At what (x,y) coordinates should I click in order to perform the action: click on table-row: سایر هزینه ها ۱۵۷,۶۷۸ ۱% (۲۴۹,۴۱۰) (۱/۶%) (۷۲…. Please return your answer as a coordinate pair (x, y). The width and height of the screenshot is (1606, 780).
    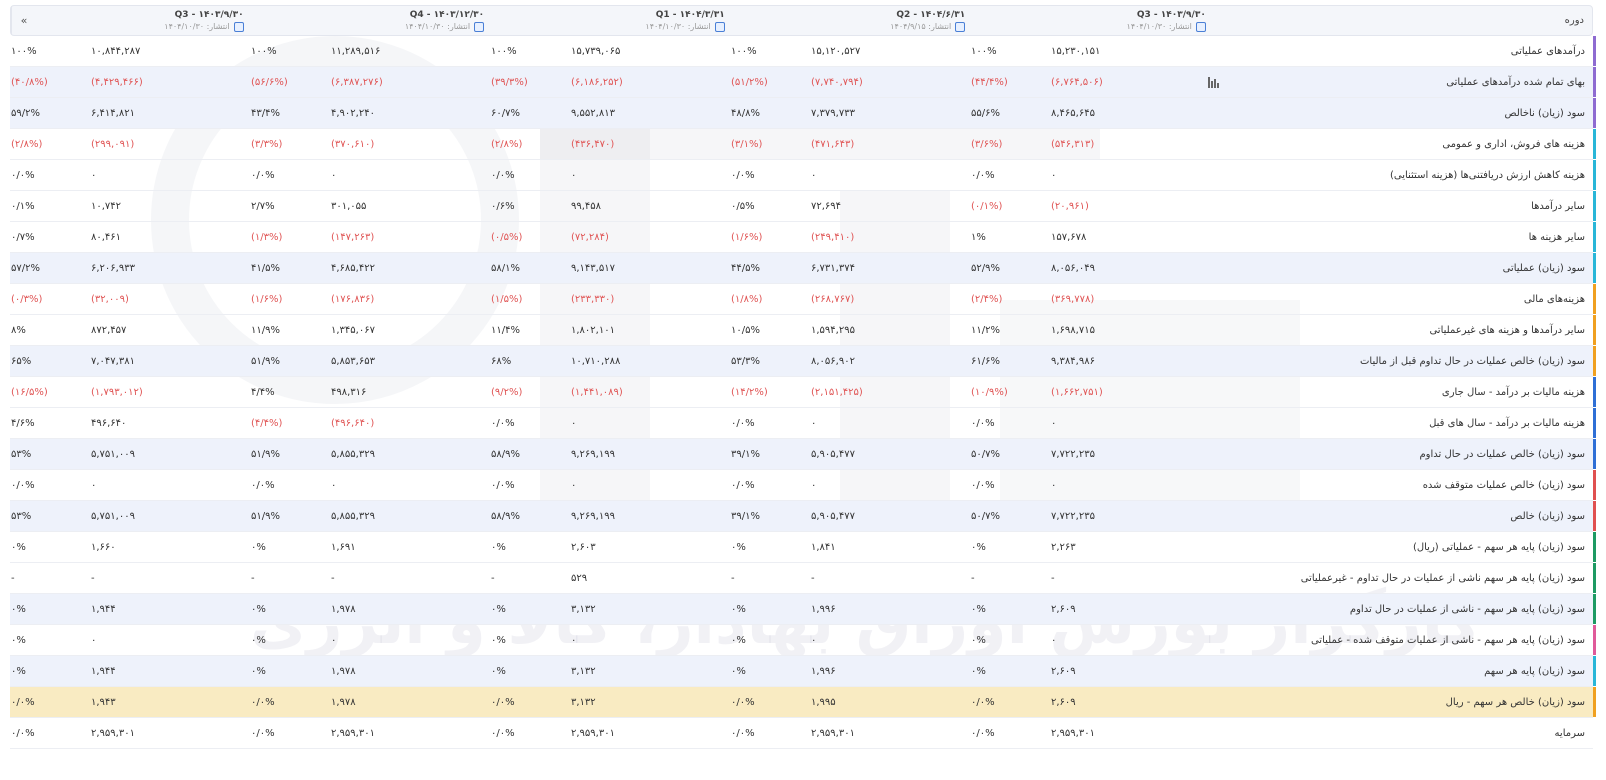
    Looking at the image, I should click on (803, 237).